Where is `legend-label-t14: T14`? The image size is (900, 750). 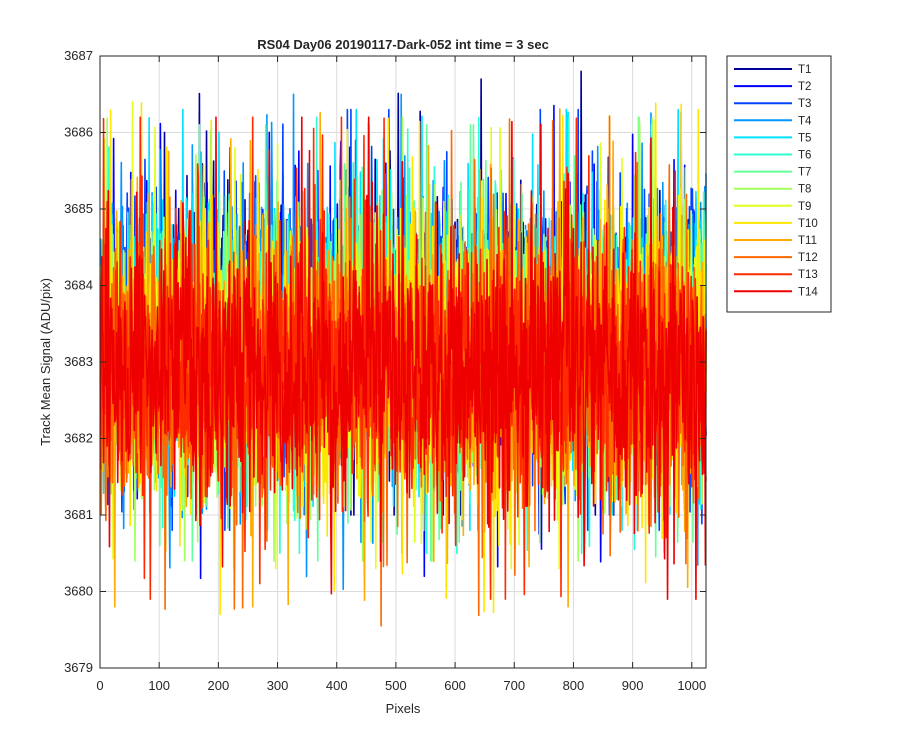 legend-label-t14: T14 is located at coordinates (808, 292).